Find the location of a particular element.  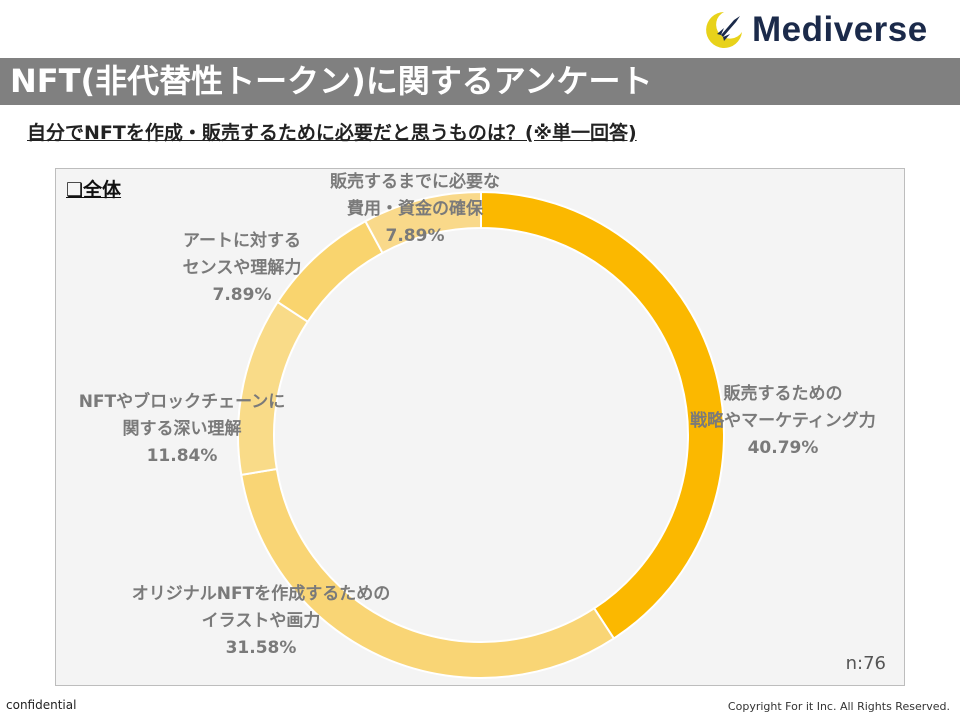

slice-category-label: 費用・資金の確保 is located at coordinates (415, 208).